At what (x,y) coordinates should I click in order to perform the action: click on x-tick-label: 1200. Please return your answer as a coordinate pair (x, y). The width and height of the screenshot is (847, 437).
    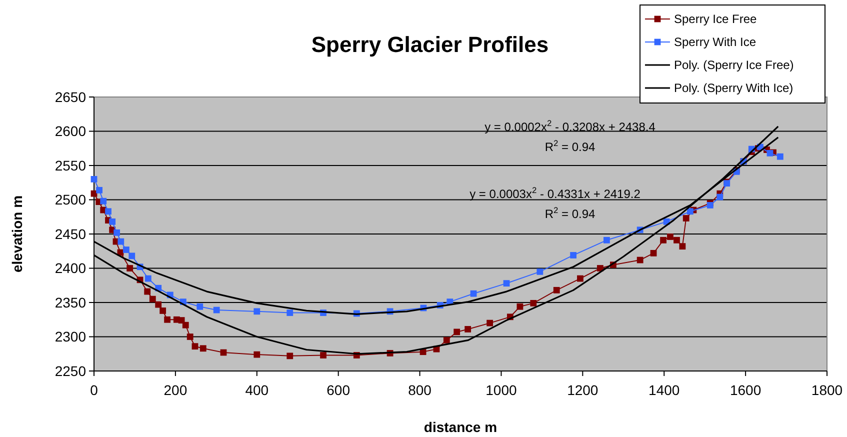
    Looking at the image, I should click on (582, 390).